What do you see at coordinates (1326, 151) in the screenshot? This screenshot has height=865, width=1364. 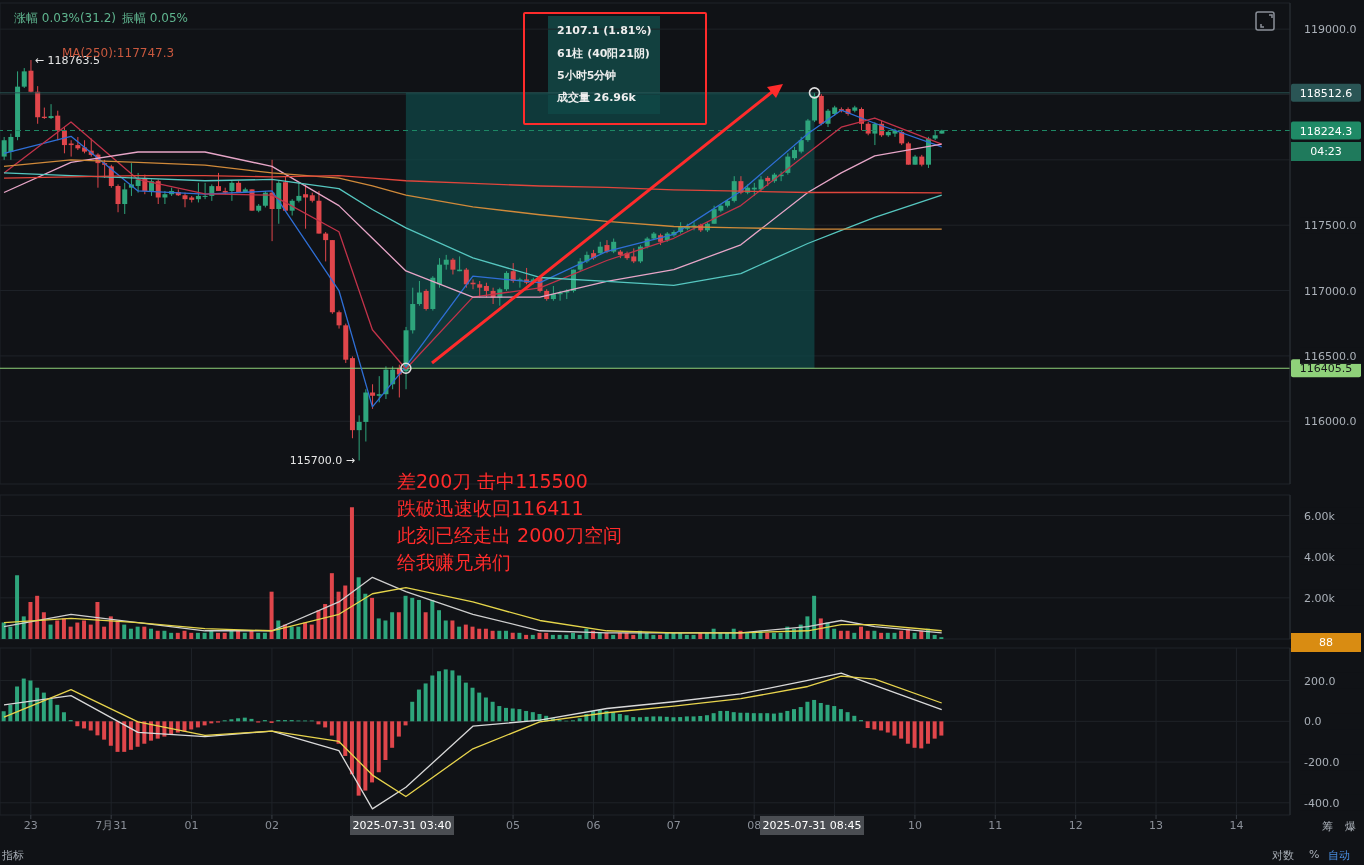 I see `text: 04:23` at bounding box center [1326, 151].